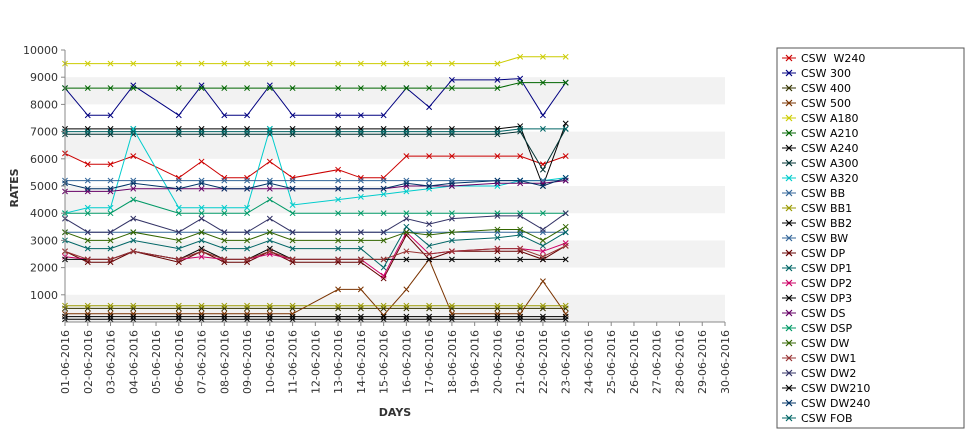 This screenshot has width=975, height=429. What do you see at coordinates (830, 118) in the screenshot?
I see `legend-label: CSW A180` at bounding box center [830, 118].